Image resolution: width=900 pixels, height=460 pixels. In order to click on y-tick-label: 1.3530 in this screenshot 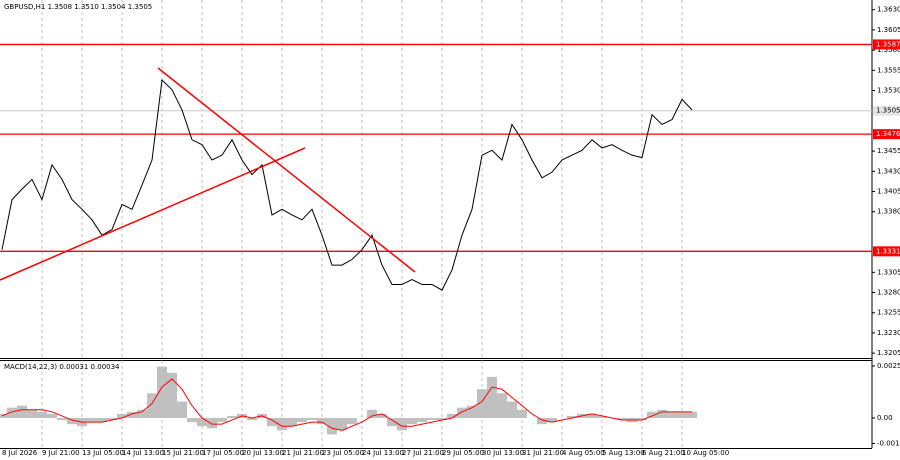, I will do `click(888, 91)`.